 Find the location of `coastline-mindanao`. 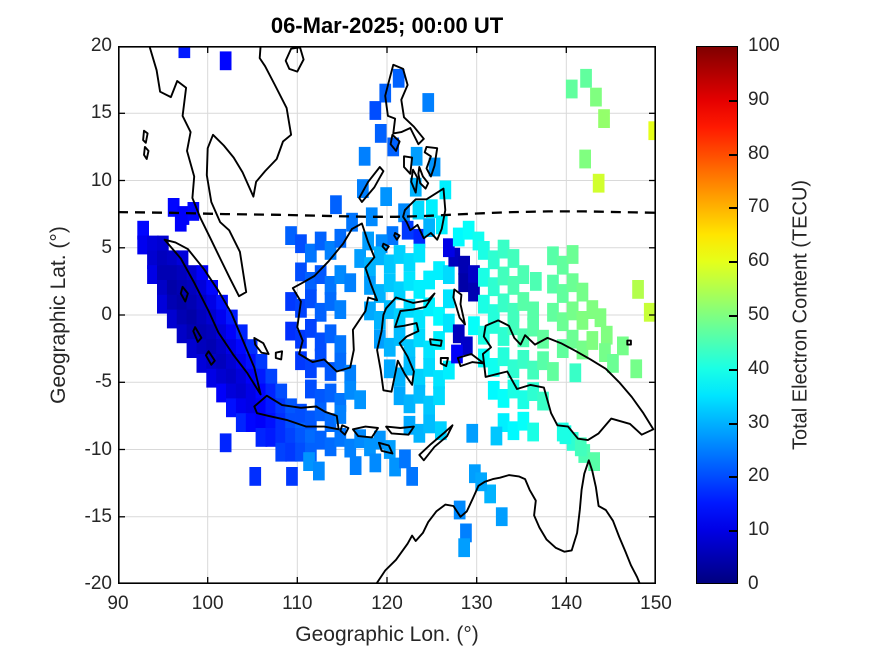

coastline-mindanao is located at coordinates (424, 214).